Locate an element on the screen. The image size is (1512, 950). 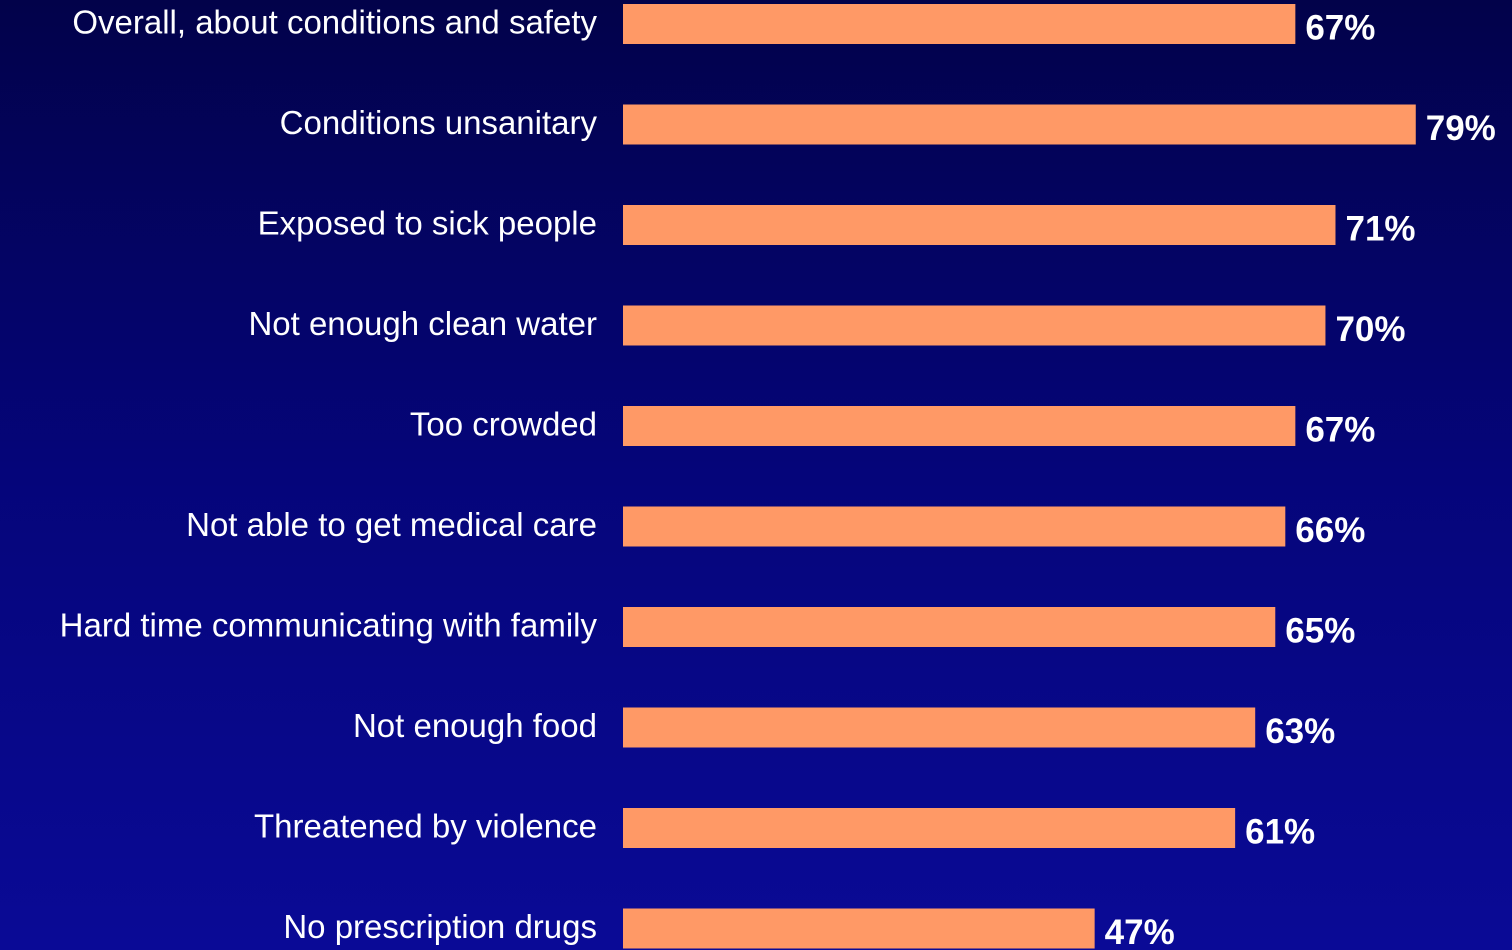
category-label: Hard time communicating with family is located at coordinates (329, 625).